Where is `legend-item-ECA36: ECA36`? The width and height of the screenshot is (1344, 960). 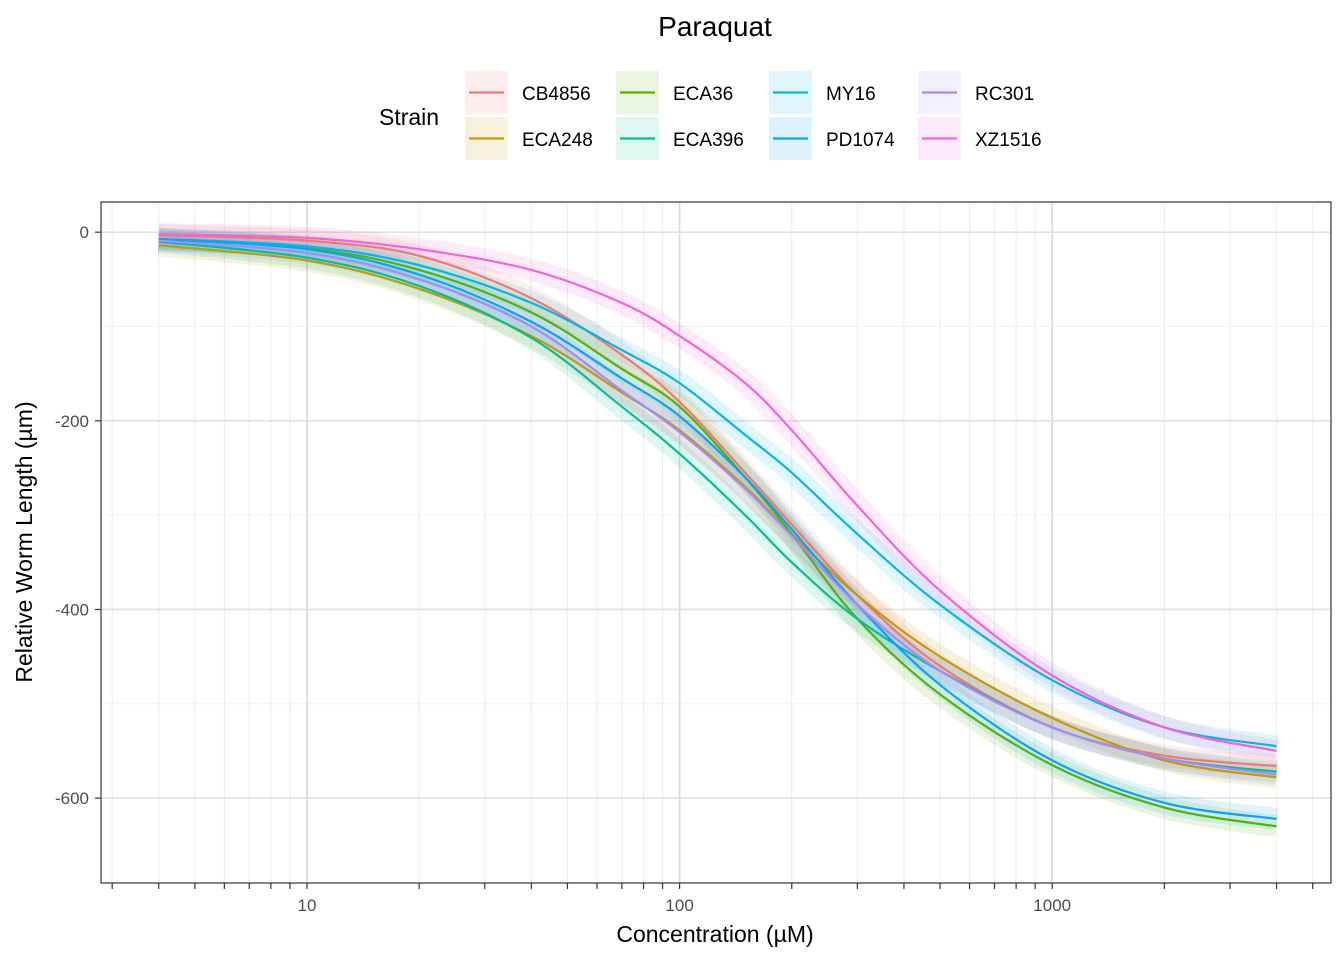
legend-item-ECA36: ECA36 is located at coordinates (674, 92).